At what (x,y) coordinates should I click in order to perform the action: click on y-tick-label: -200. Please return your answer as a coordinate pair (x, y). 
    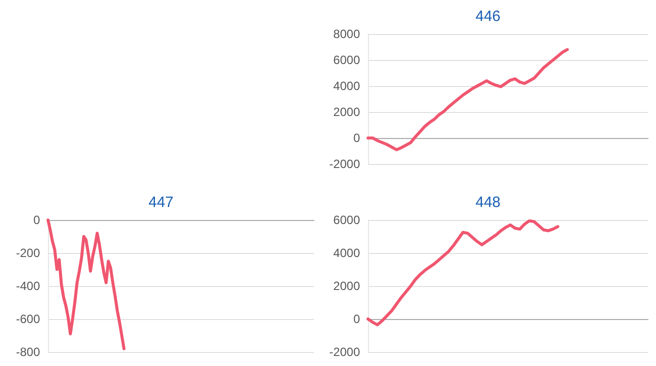
    Looking at the image, I should click on (28, 253).